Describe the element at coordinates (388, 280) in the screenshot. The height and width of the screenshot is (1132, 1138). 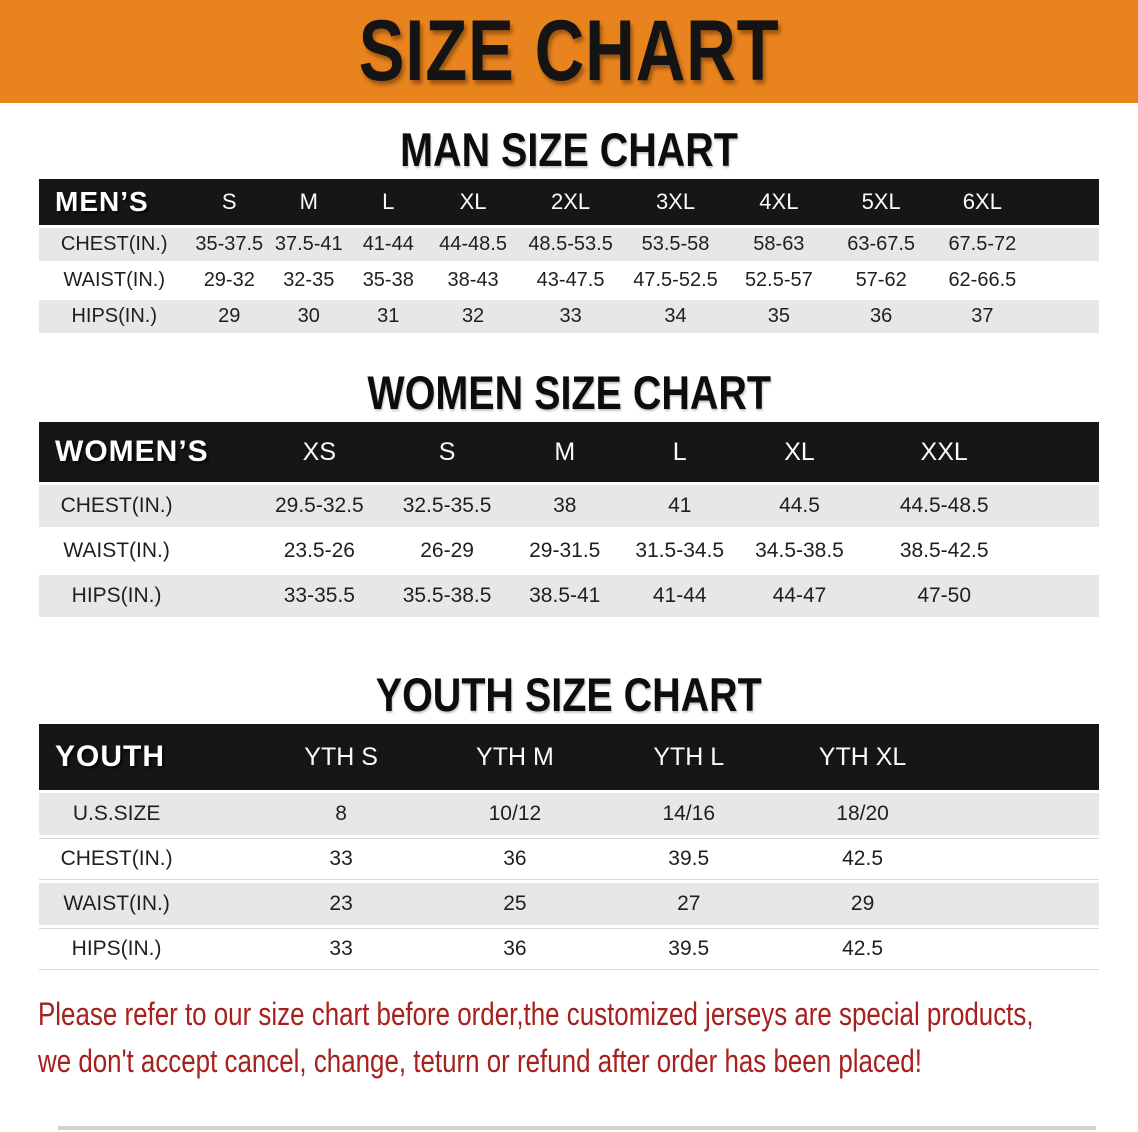
I see `value-cell: 35-38` at that location.